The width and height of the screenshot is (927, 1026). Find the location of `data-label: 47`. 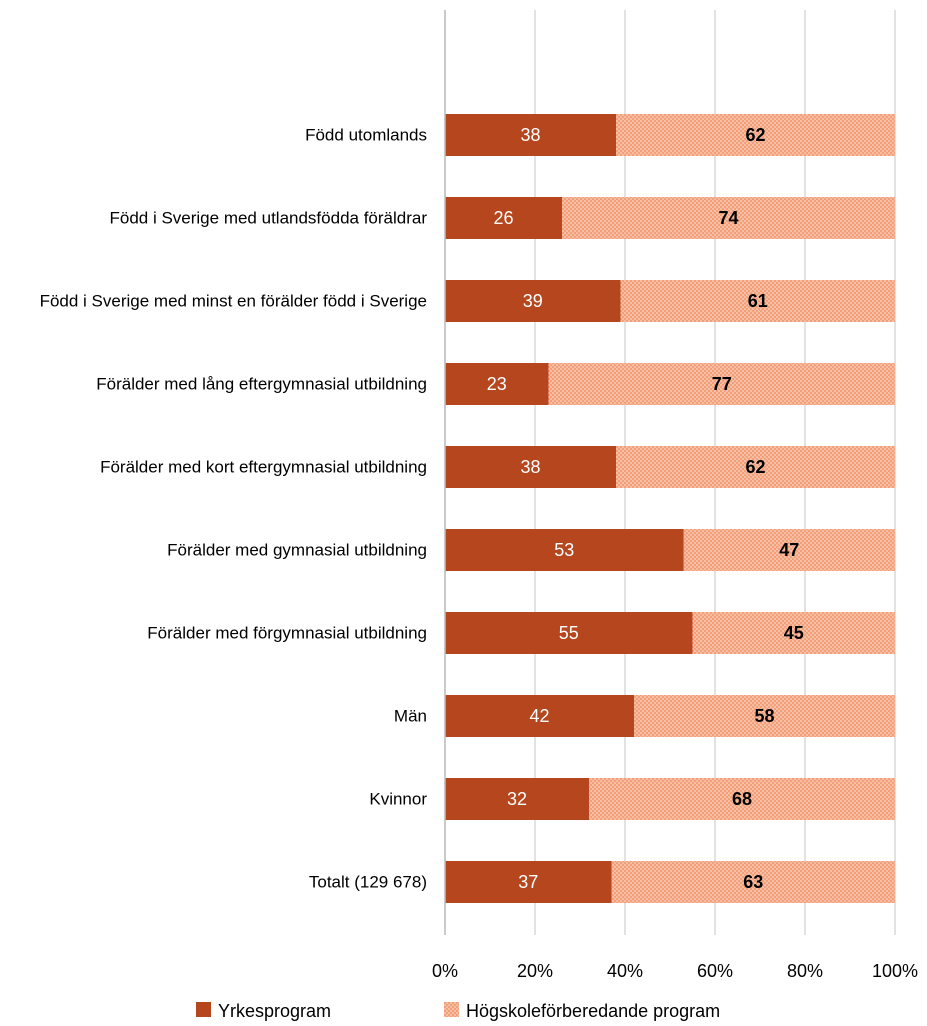

data-label: 47 is located at coordinates (789, 550).